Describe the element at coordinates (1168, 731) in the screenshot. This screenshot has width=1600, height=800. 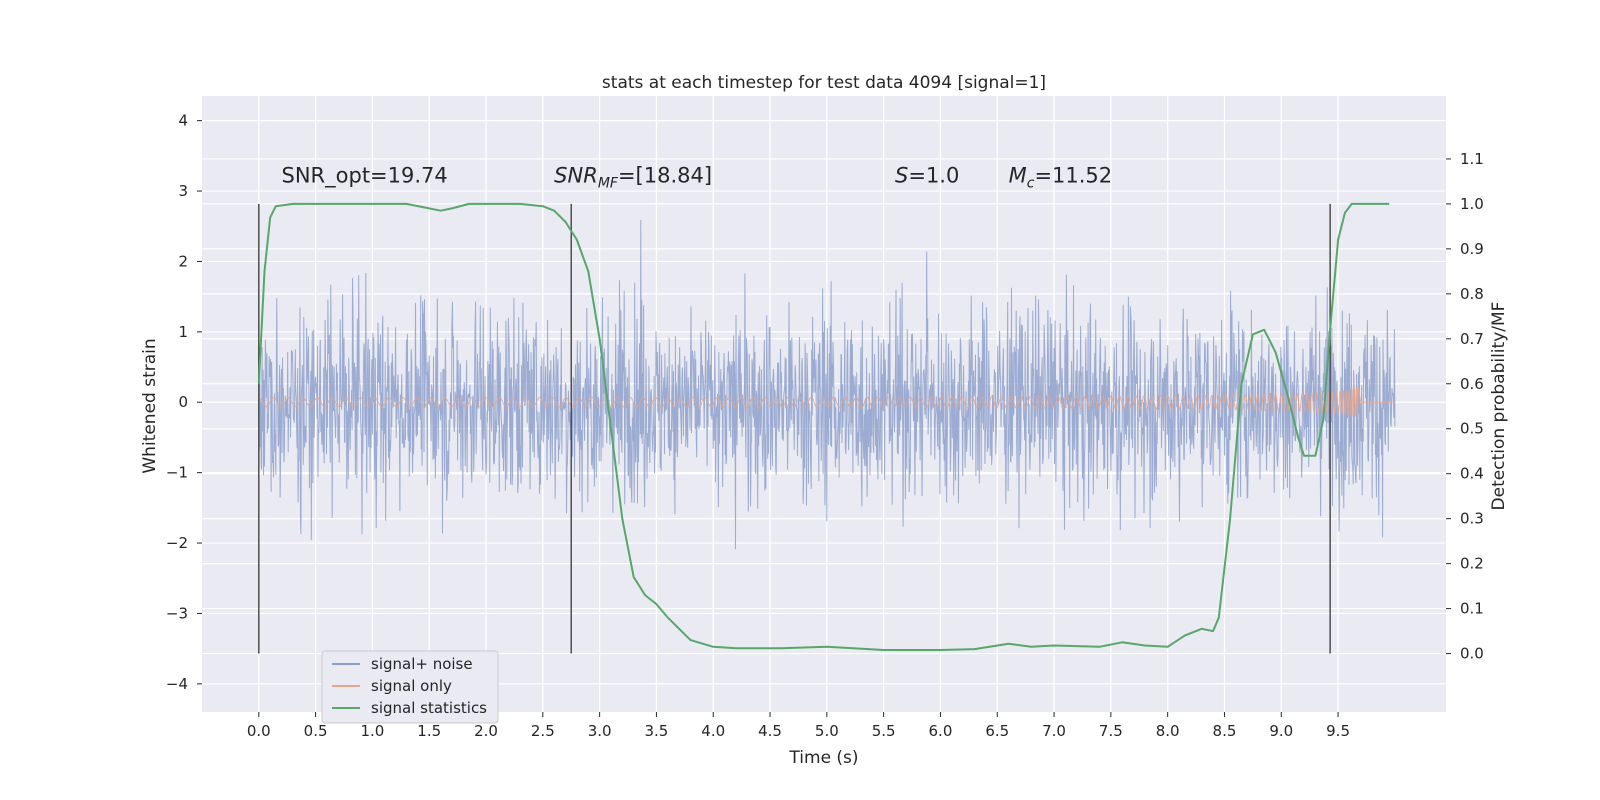
I see `x-tick-label: 8.0` at that location.